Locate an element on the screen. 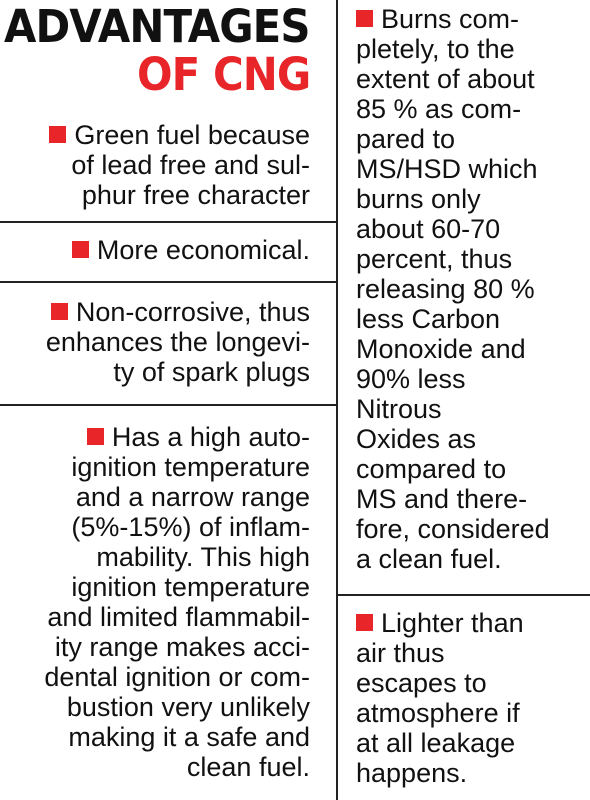 The width and height of the screenshot is (590, 800). advantage-line: fore, considered is located at coordinates (453, 529).